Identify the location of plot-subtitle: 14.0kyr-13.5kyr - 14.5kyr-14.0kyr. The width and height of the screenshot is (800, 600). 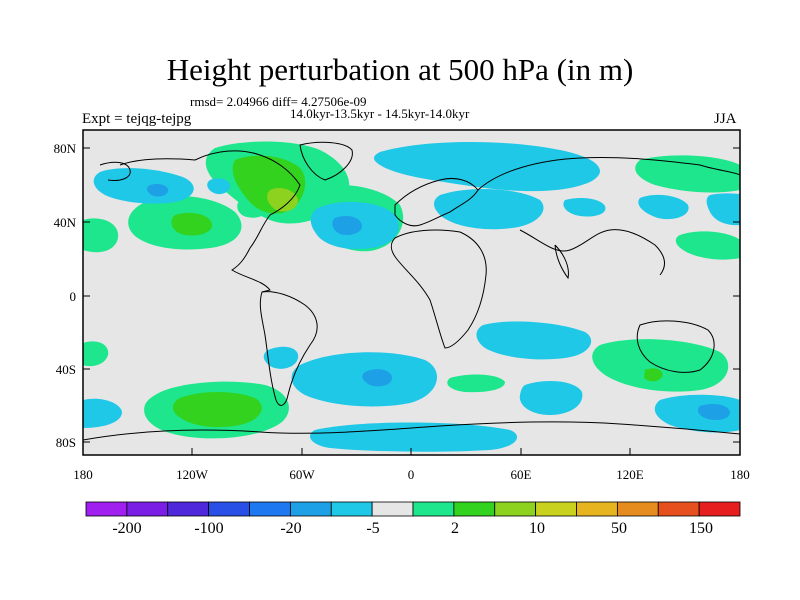
(380, 113).